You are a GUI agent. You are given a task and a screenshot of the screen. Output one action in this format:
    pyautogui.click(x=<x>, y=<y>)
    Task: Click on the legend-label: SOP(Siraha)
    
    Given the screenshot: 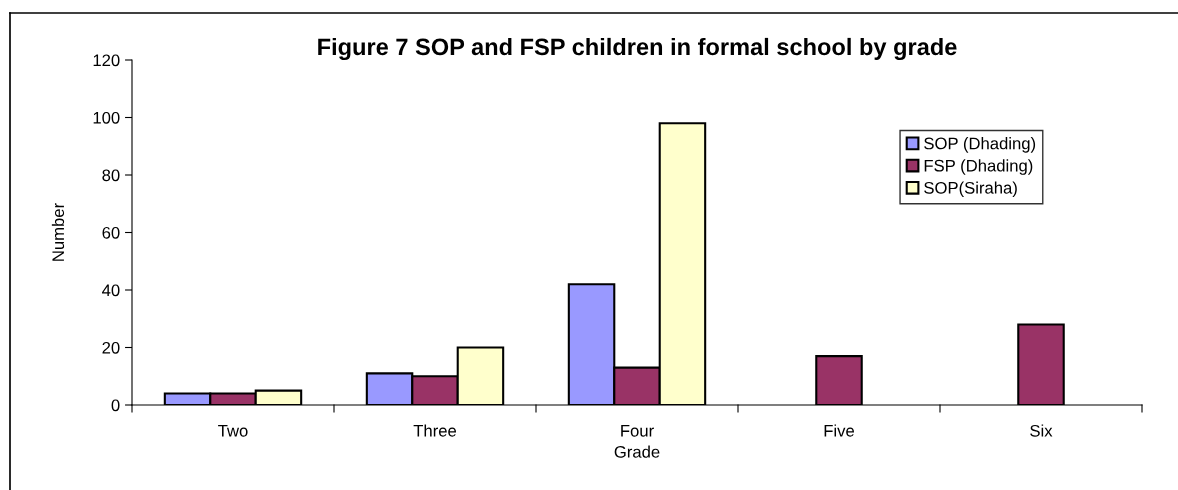 What is the action you would take?
    pyautogui.click(x=970, y=189)
    